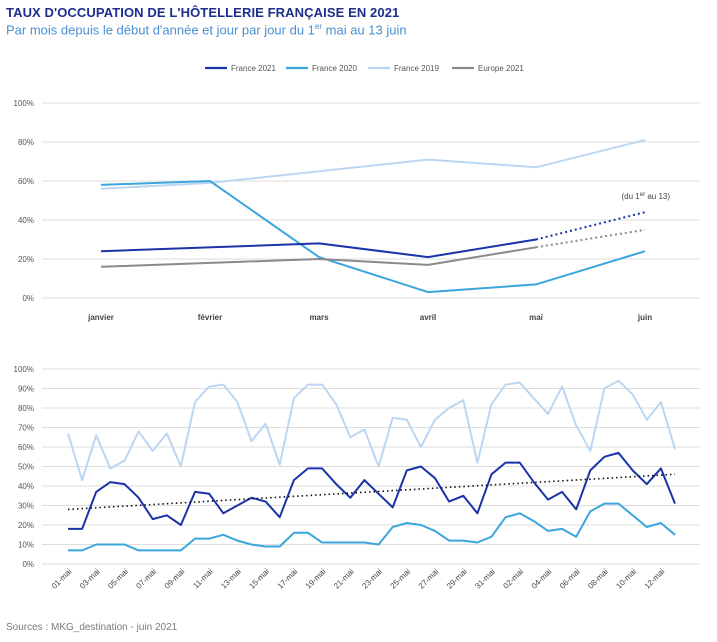  What do you see at coordinates (371, 430) in the screenshot?
I see `daily-line-france-2019` at bounding box center [371, 430].